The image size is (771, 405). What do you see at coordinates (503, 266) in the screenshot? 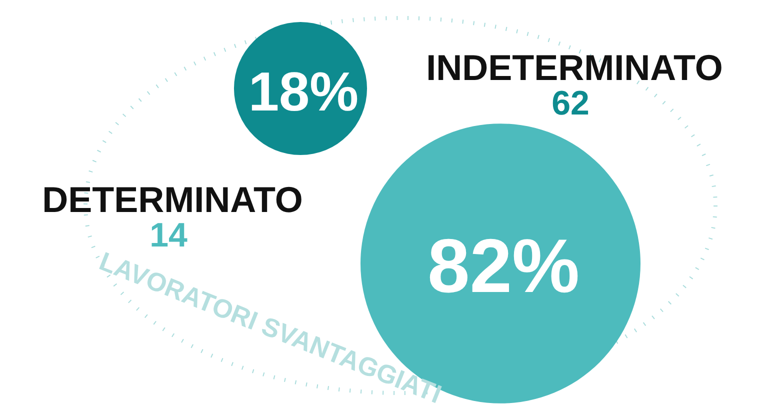
I see `text: 82%` at bounding box center [503, 266].